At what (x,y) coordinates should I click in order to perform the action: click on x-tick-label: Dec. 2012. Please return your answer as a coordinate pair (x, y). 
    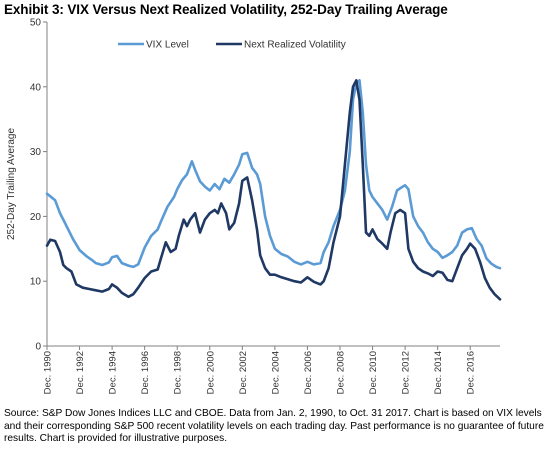
    Looking at the image, I should click on (406, 372).